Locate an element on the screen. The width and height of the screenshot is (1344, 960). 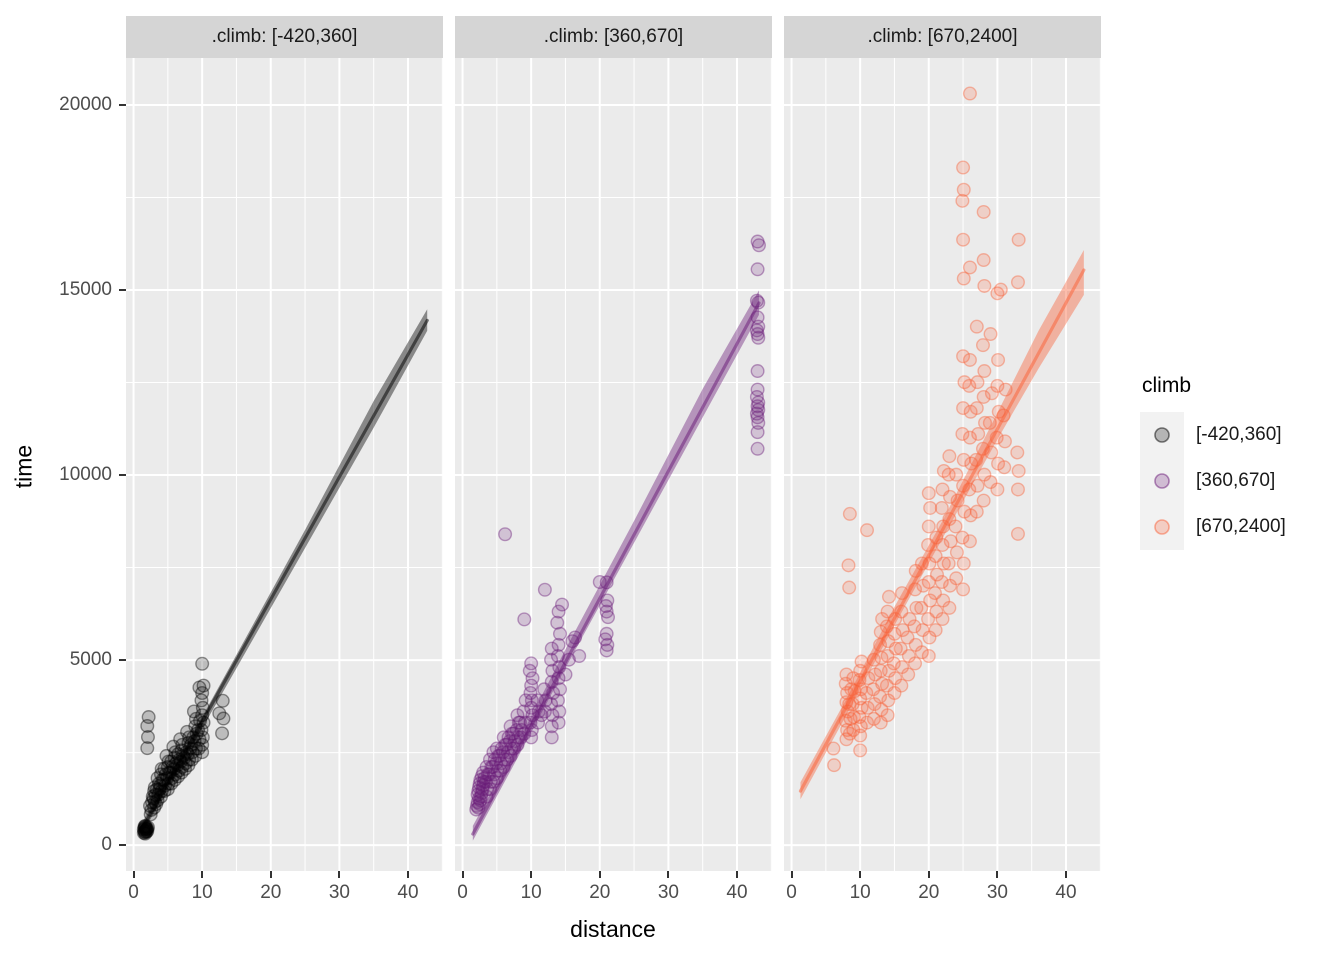
x-tick-label: 0 is located at coordinates (133, 892).